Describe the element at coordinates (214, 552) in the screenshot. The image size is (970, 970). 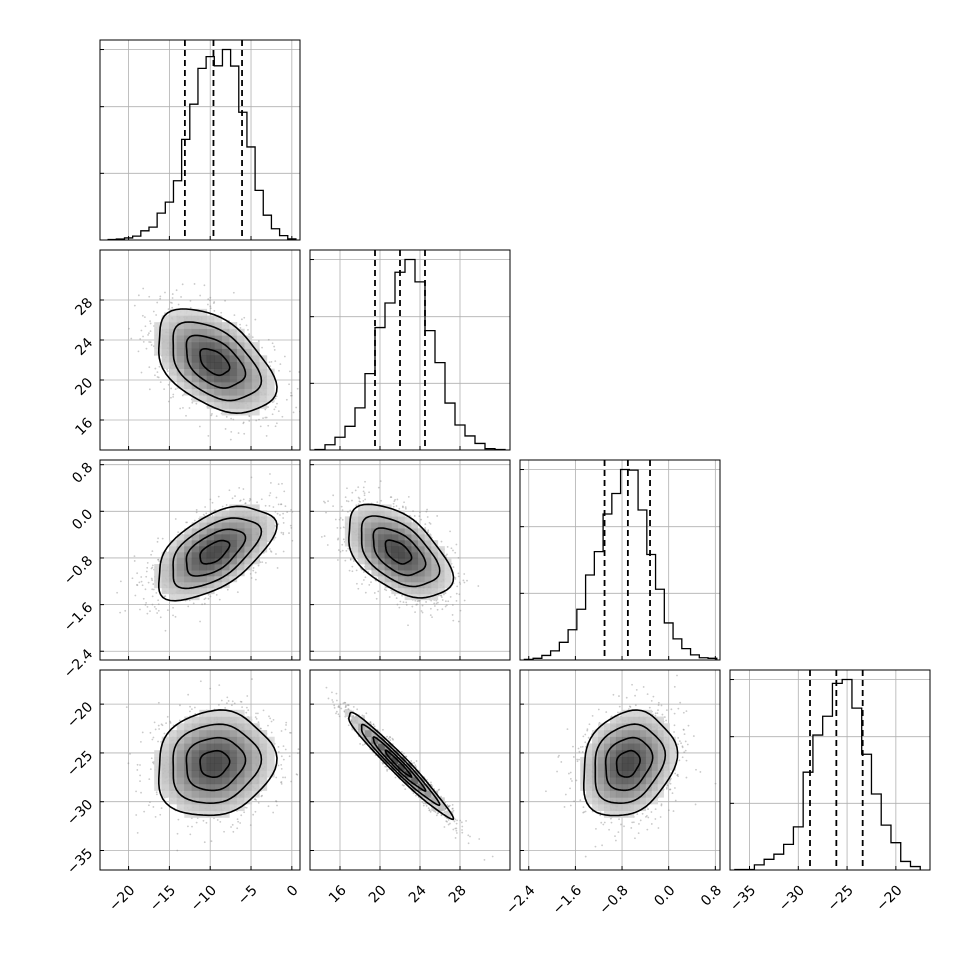
I see `density-cells` at that location.